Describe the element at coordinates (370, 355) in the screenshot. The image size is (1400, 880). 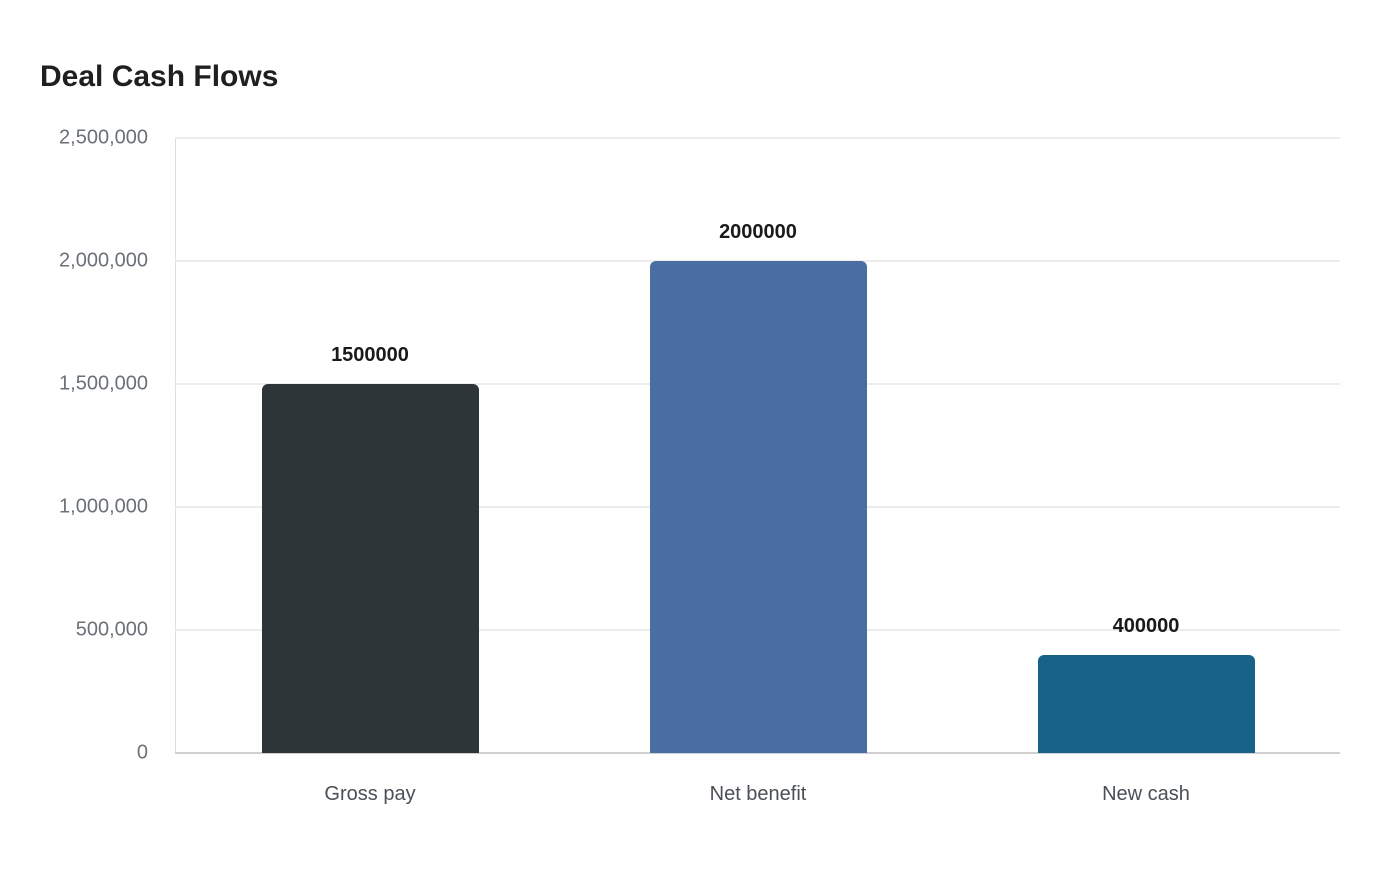
I see `bar-value-label: 1500000` at that location.